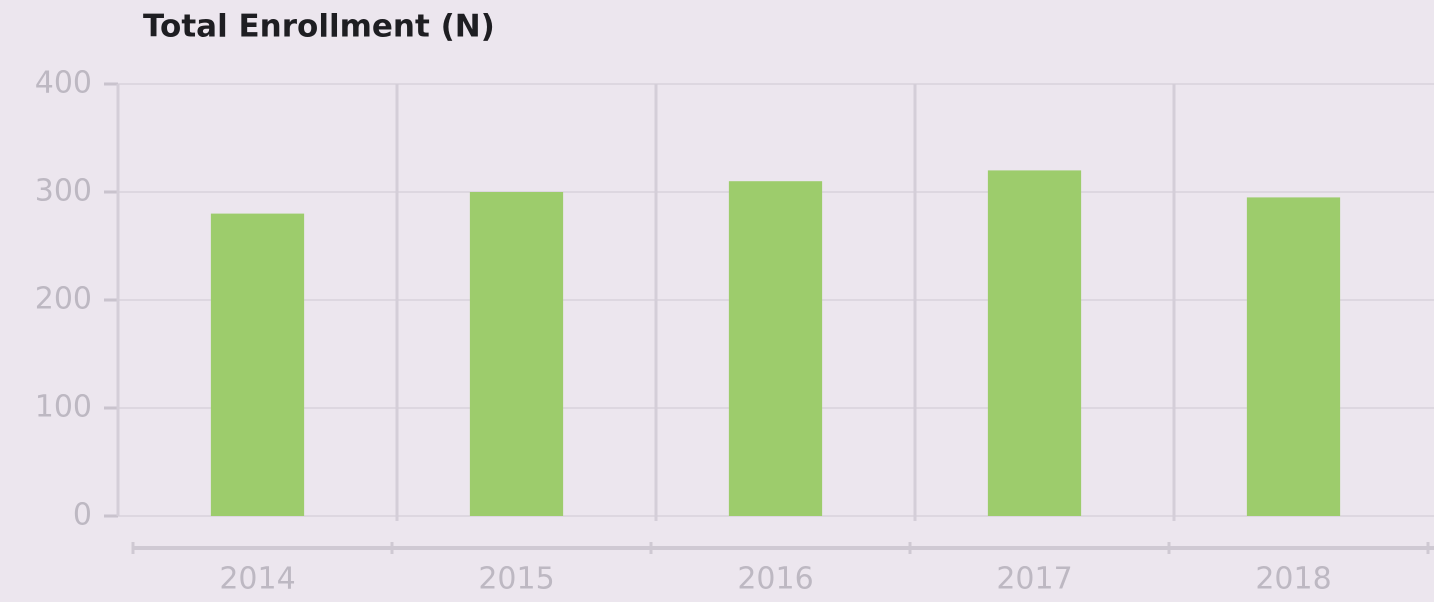  What do you see at coordinates (516, 579) in the screenshot?
I see `x-tick-label: 2015` at bounding box center [516, 579].